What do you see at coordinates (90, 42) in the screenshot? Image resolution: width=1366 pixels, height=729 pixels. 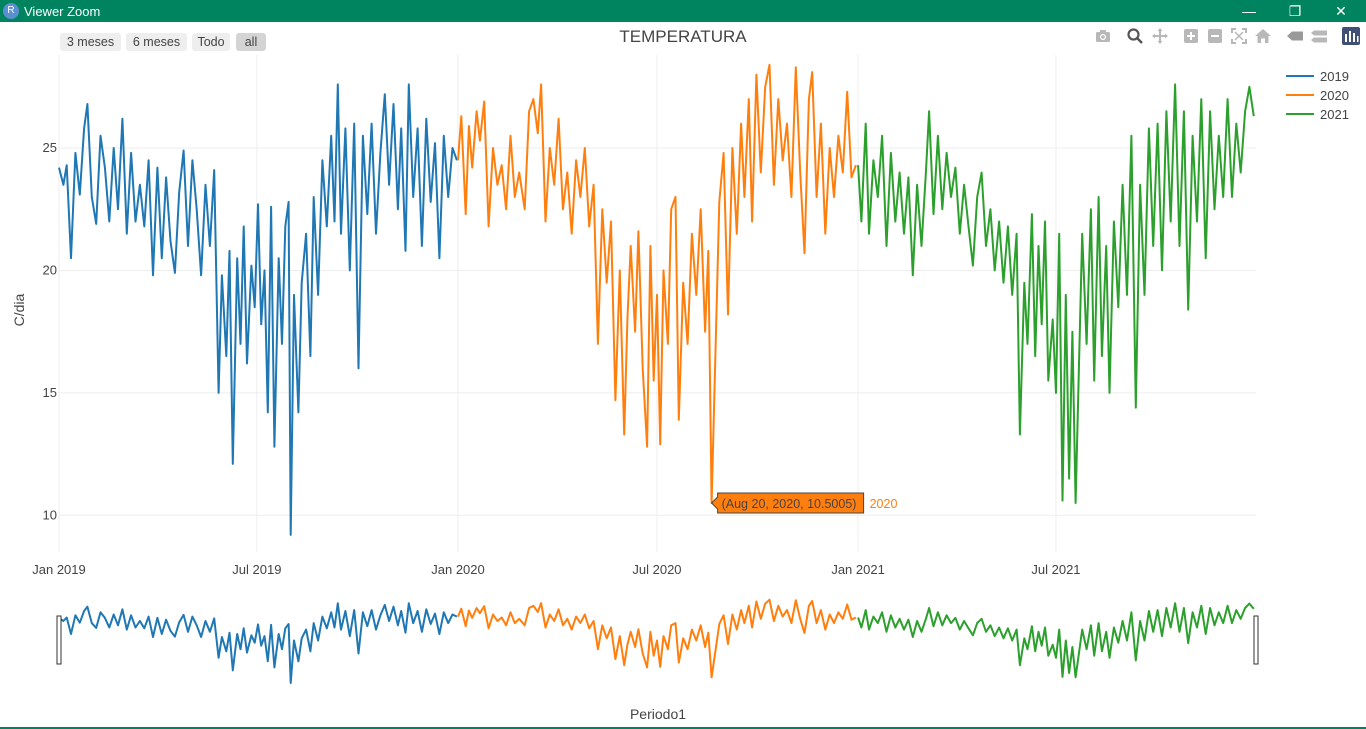 I see `range-3-months-button: 3 meses` at bounding box center [90, 42].